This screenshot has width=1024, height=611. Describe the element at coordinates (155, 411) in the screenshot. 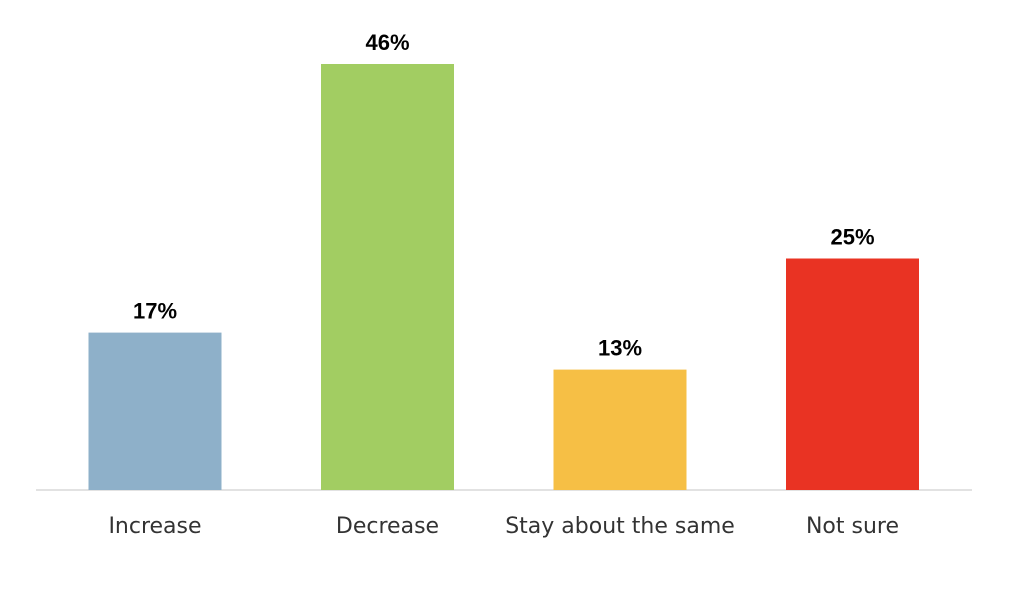

I see `bar-increase` at that location.